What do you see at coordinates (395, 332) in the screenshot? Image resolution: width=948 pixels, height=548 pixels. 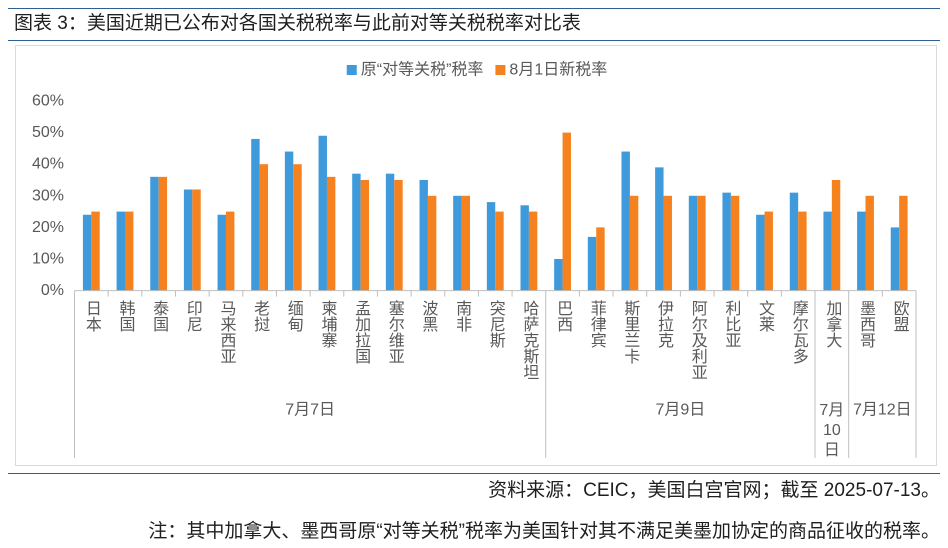 I see `category-label: 塞尔维亚` at bounding box center [395, 332].